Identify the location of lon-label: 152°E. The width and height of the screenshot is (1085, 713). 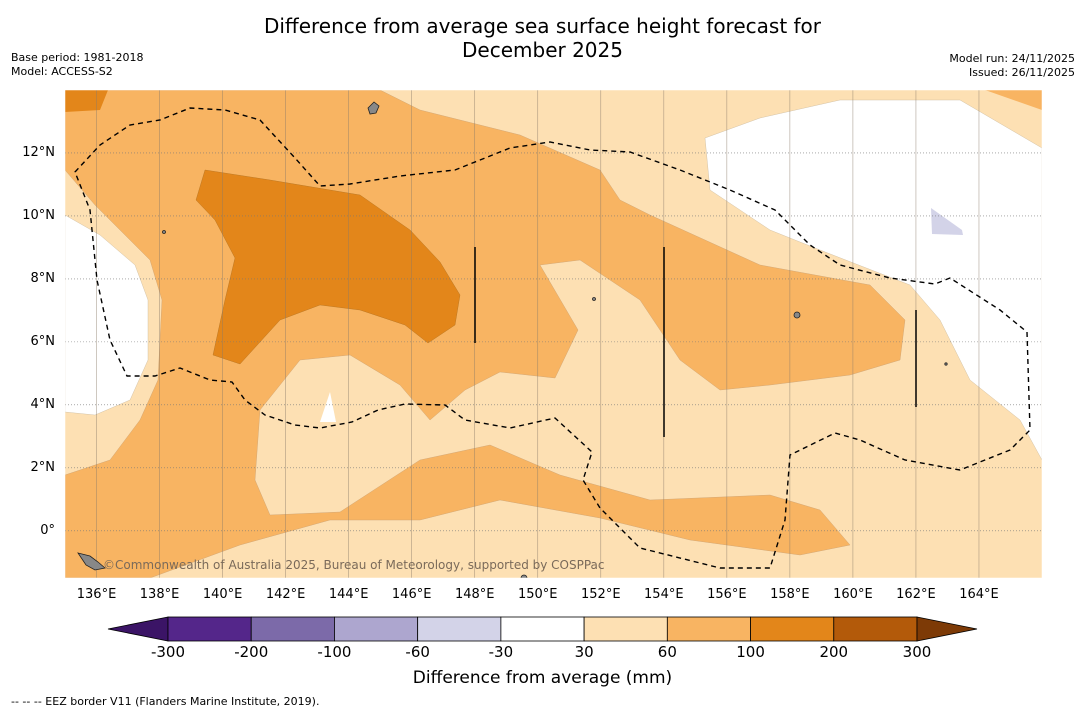
(601, 594).